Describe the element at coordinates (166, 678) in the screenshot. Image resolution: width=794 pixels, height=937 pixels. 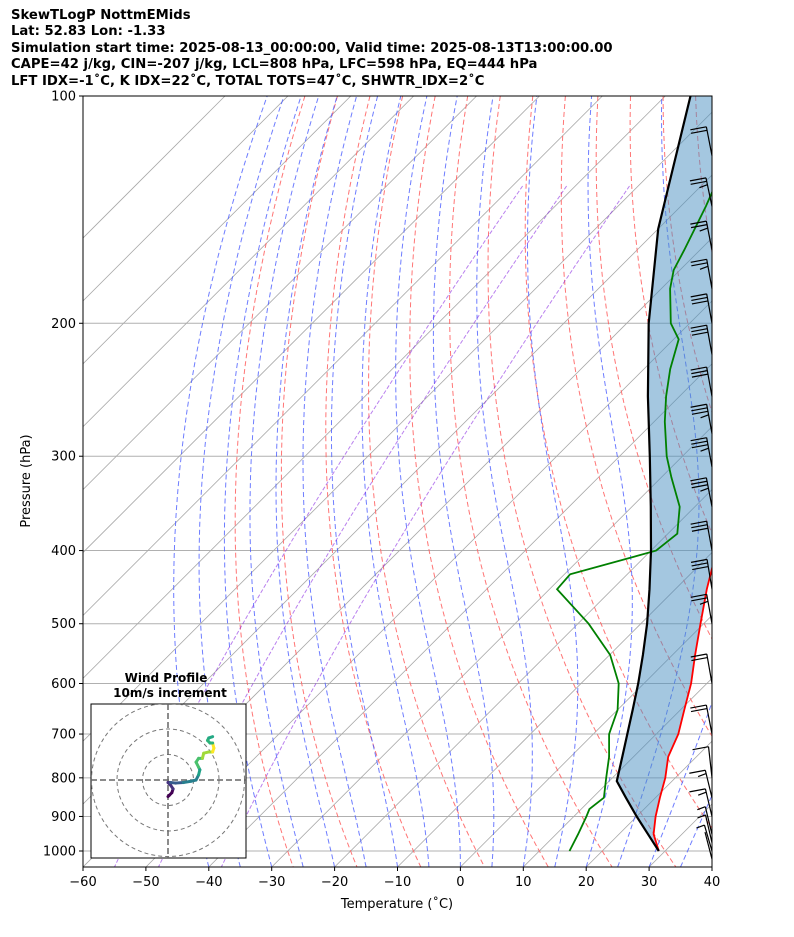
I see `hodograph-title: Wind Profile` at that location.